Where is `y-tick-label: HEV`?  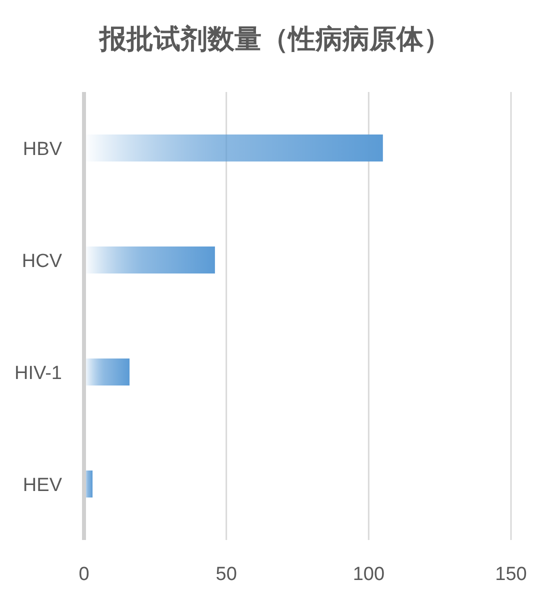
y-tick-label: HEV is located at coordinates (42, 485).